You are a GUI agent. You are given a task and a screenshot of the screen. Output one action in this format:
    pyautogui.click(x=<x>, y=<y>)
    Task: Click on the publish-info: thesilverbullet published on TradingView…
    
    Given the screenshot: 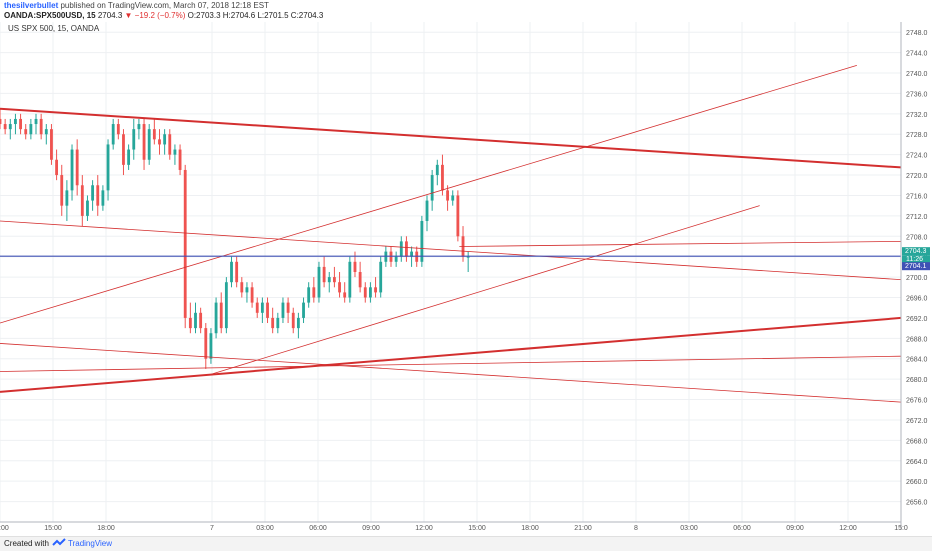 What is the action you would take?
    pyautogui.click(x=136, y=5)
    